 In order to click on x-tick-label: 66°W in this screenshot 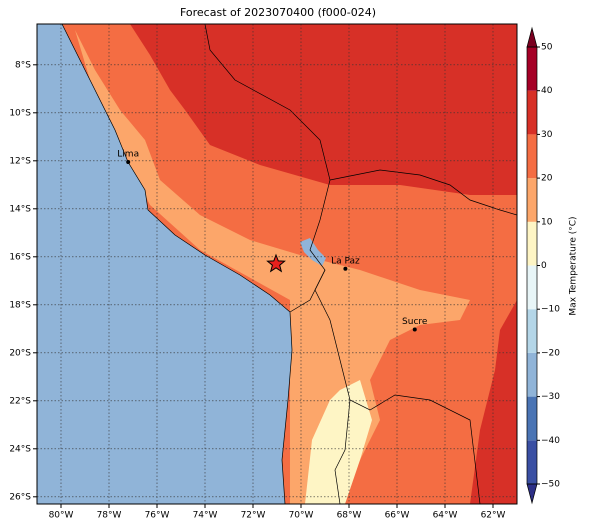, I will do `click(397, 516)`.